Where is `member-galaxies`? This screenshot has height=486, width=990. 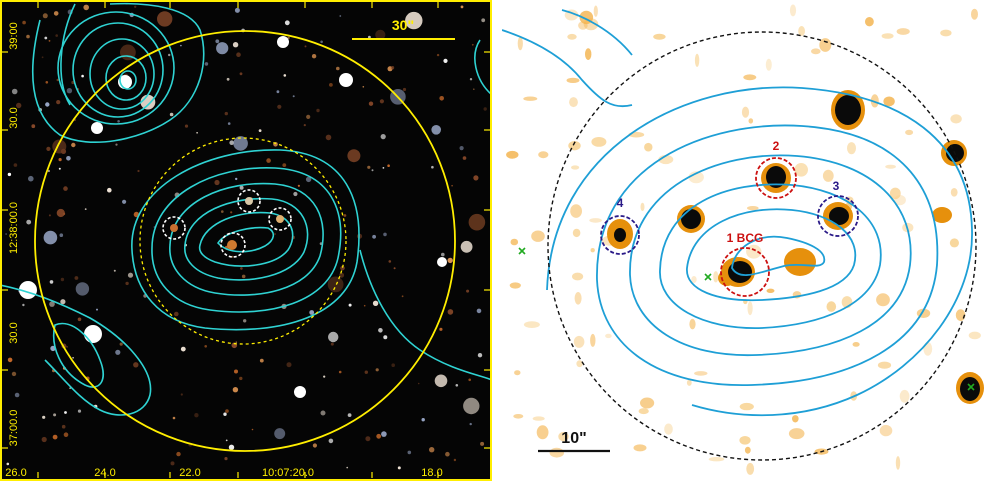
member-galaxies is located at coordinates (227, 223).